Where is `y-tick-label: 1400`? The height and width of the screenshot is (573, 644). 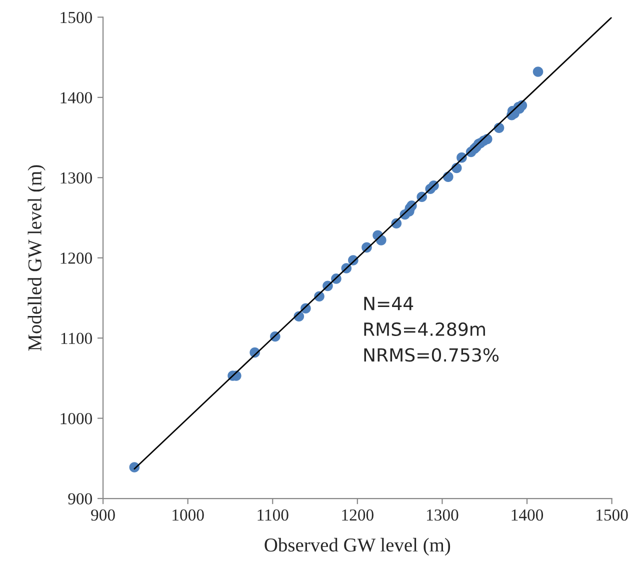
y-tick-label: 1400 is located at coordinates (76, 98).